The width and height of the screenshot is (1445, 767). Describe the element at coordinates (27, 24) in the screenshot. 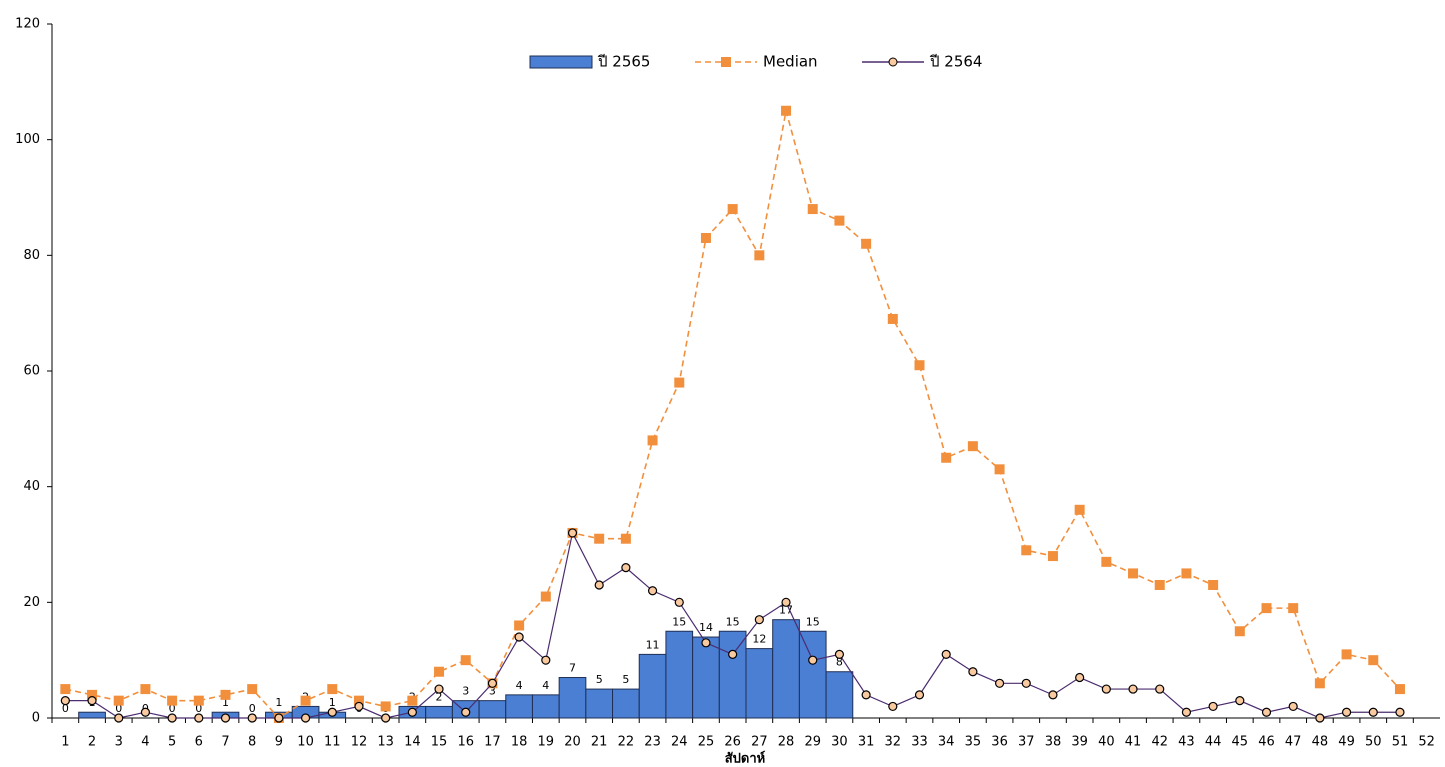

I see `y-tick-label: 120` at that location.